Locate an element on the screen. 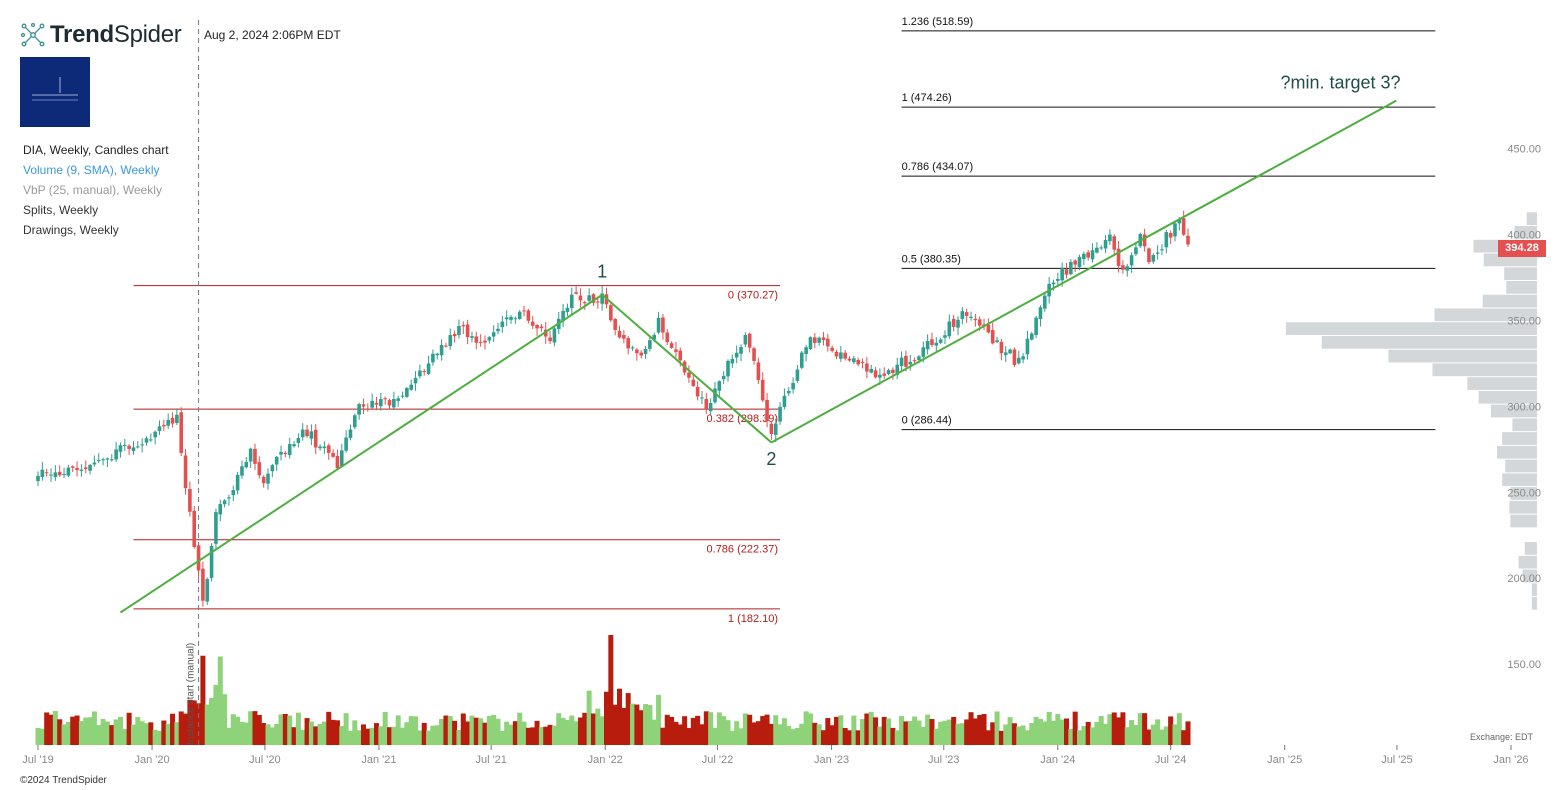 The height and width of the screenshot is (790, 1567). legend-drawings: Drawings, Weekly is located at coordinates (71, 230).